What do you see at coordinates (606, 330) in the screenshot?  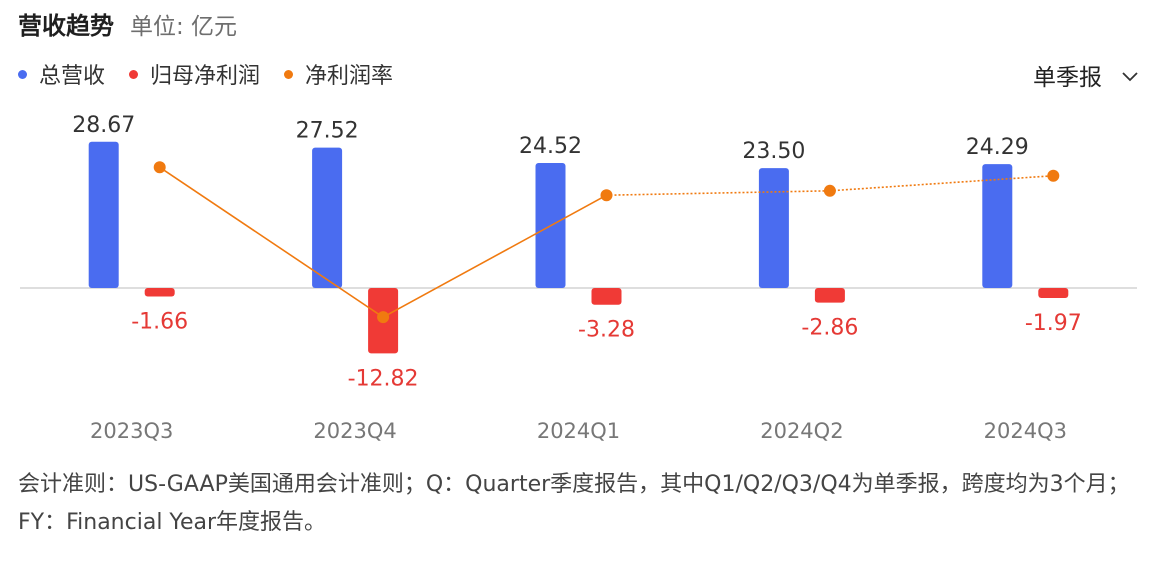 I see `net-profit-value-label: -3.28` at bounding box center [606, 330].